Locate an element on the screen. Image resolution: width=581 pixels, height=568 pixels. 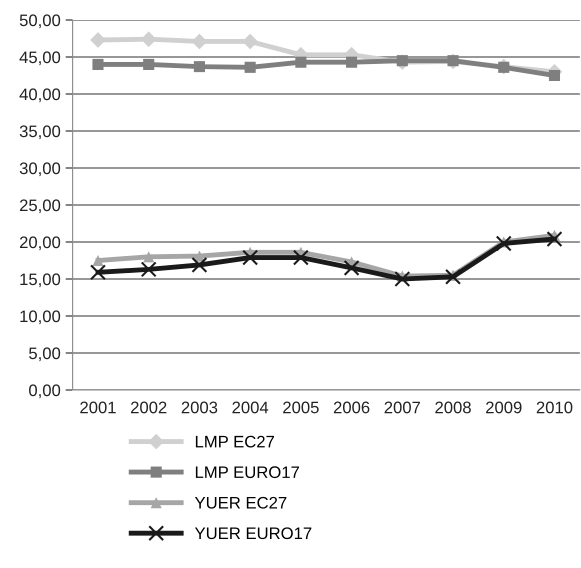
x-tick-label: 2002 is located at coordinates (148, 408).